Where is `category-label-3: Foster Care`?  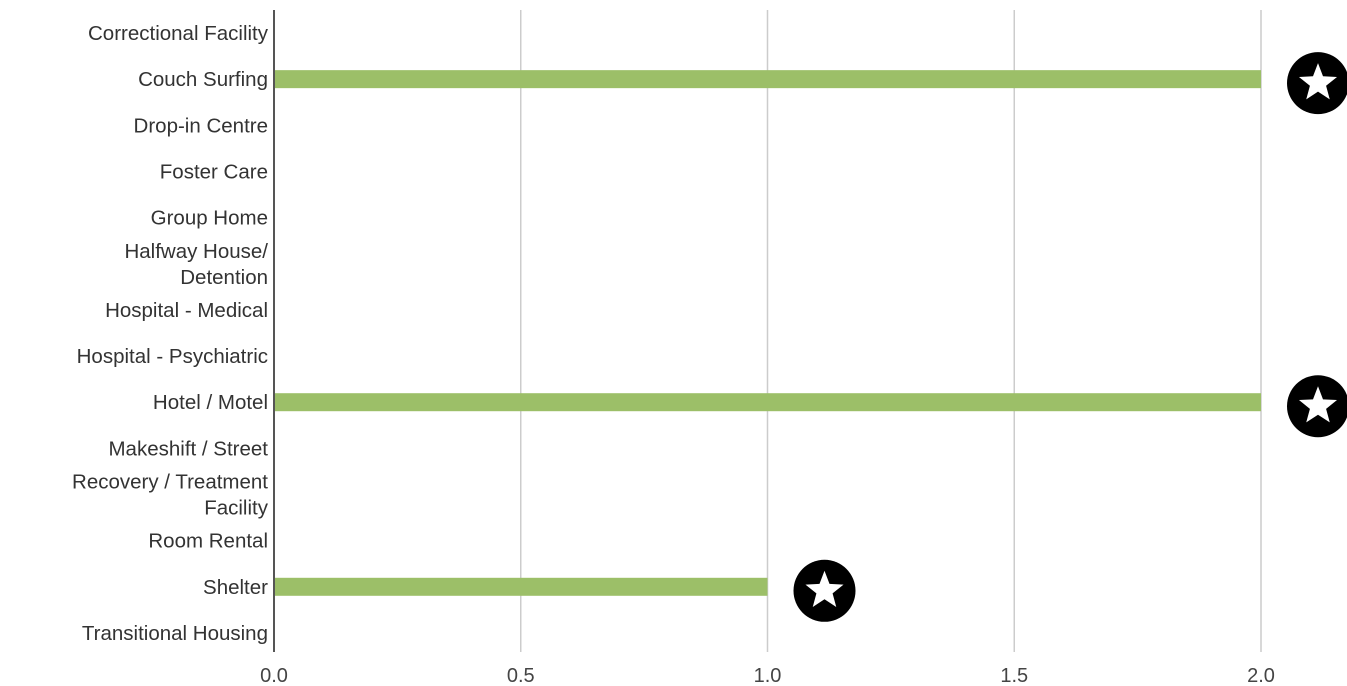 category-label-3: Foster Care is located at coordinates (214, 171).